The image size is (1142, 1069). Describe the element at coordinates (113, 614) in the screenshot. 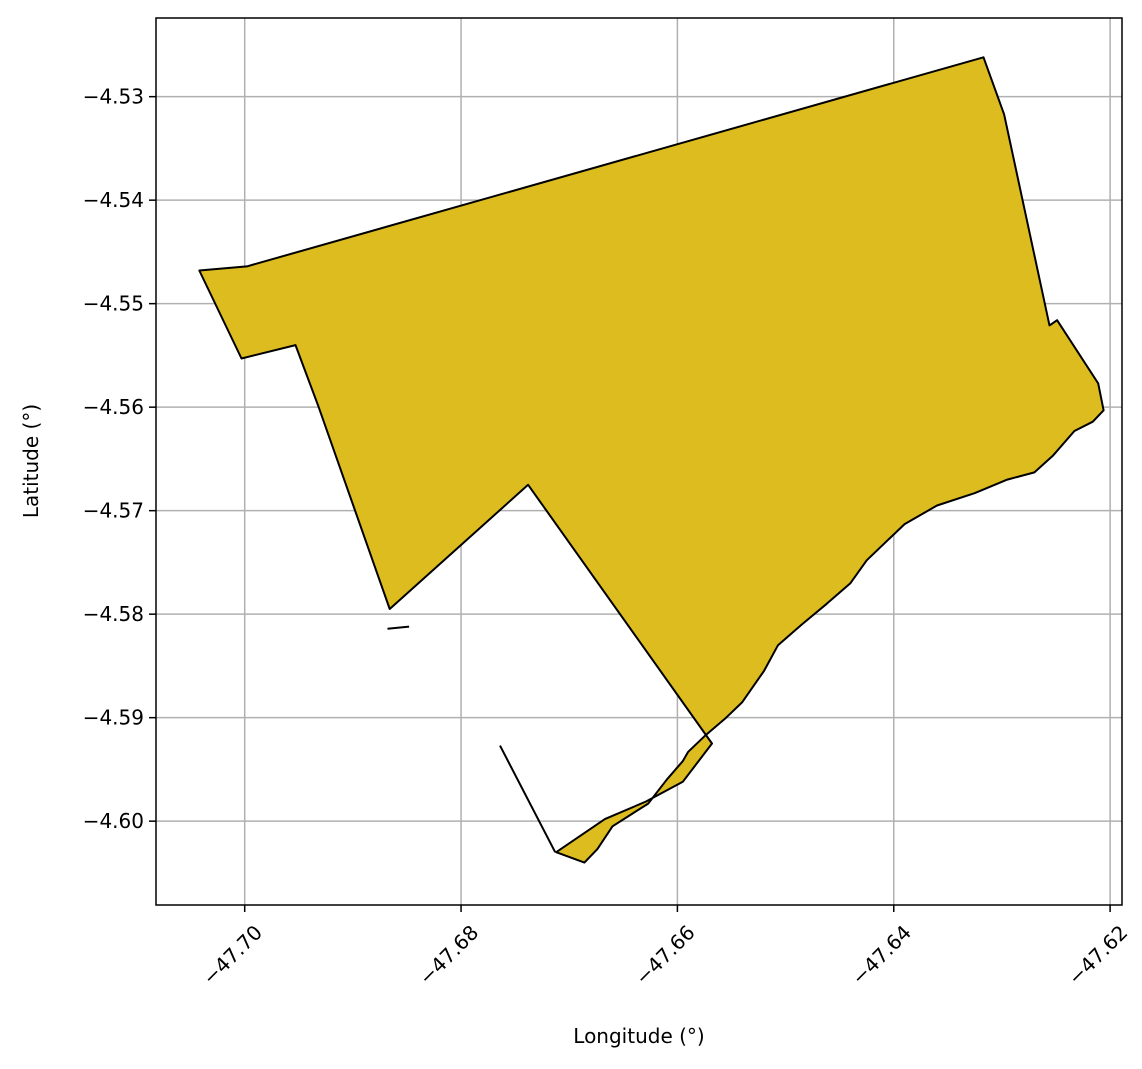

I see `y-tick-label: −4.58` at that location.